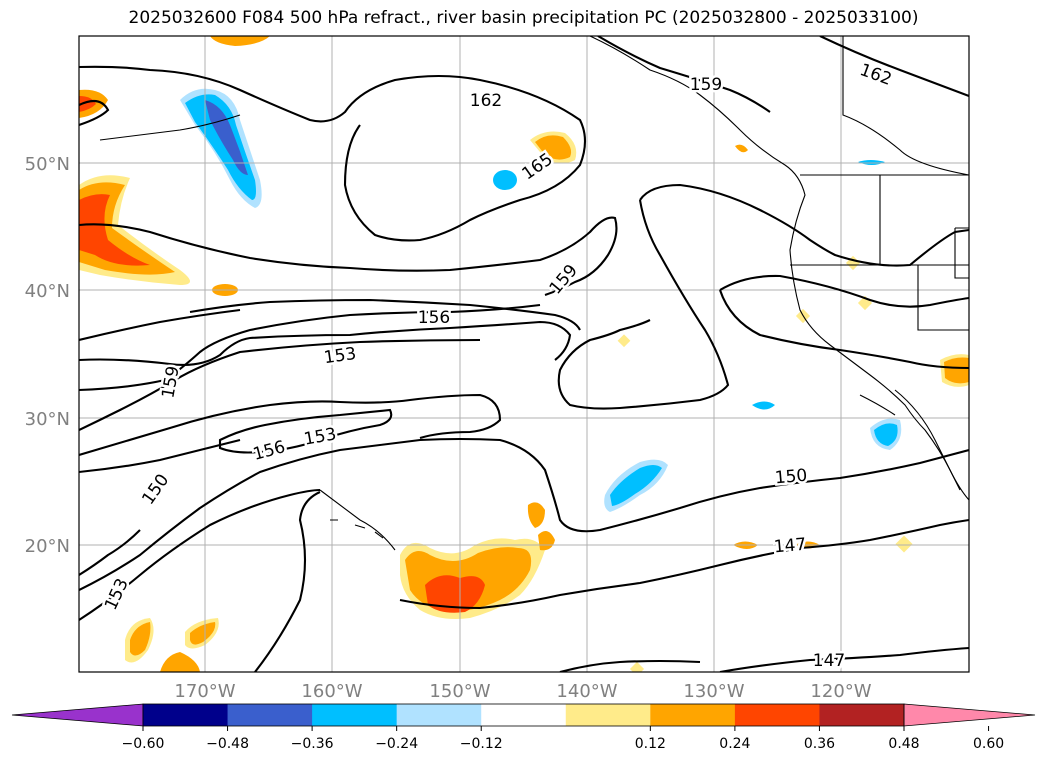 Image resolution: width=1047 pixels, height=765 pixels. Describe the element at coordinates (47, 164) in the screenshot. I see `lat-label-50n: 50°N` at that location.